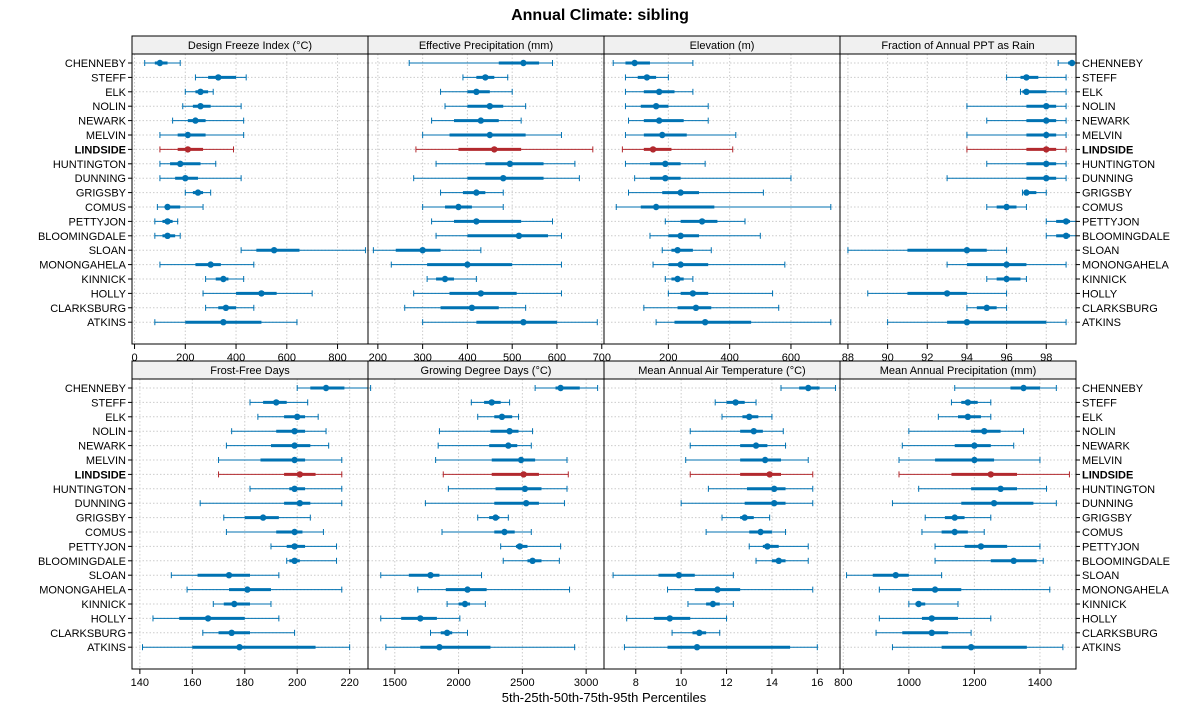 The image size is (1200, 725). What do you see at coordinates (1040, 683) in the screenshot?
I see `x-tick-label: 1400` at bounding box center [1040, 683].